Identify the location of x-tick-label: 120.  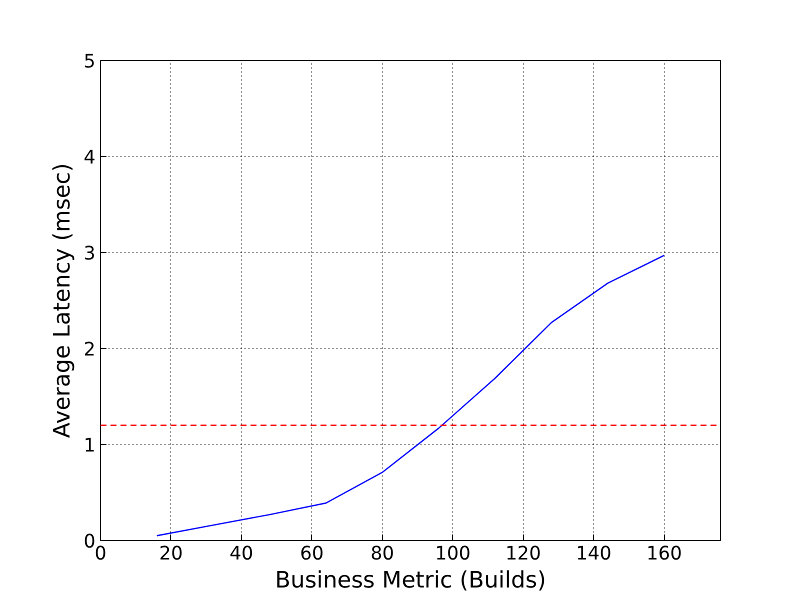
(523, 554).